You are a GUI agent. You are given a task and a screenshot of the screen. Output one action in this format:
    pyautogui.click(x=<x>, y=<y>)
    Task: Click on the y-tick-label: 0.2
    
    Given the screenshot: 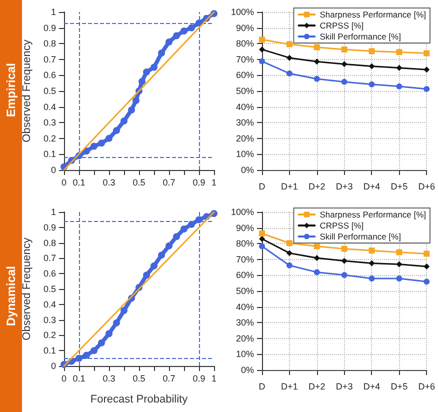 What is the action you would take?
    pyautogui.click(x=49, y=138)
    